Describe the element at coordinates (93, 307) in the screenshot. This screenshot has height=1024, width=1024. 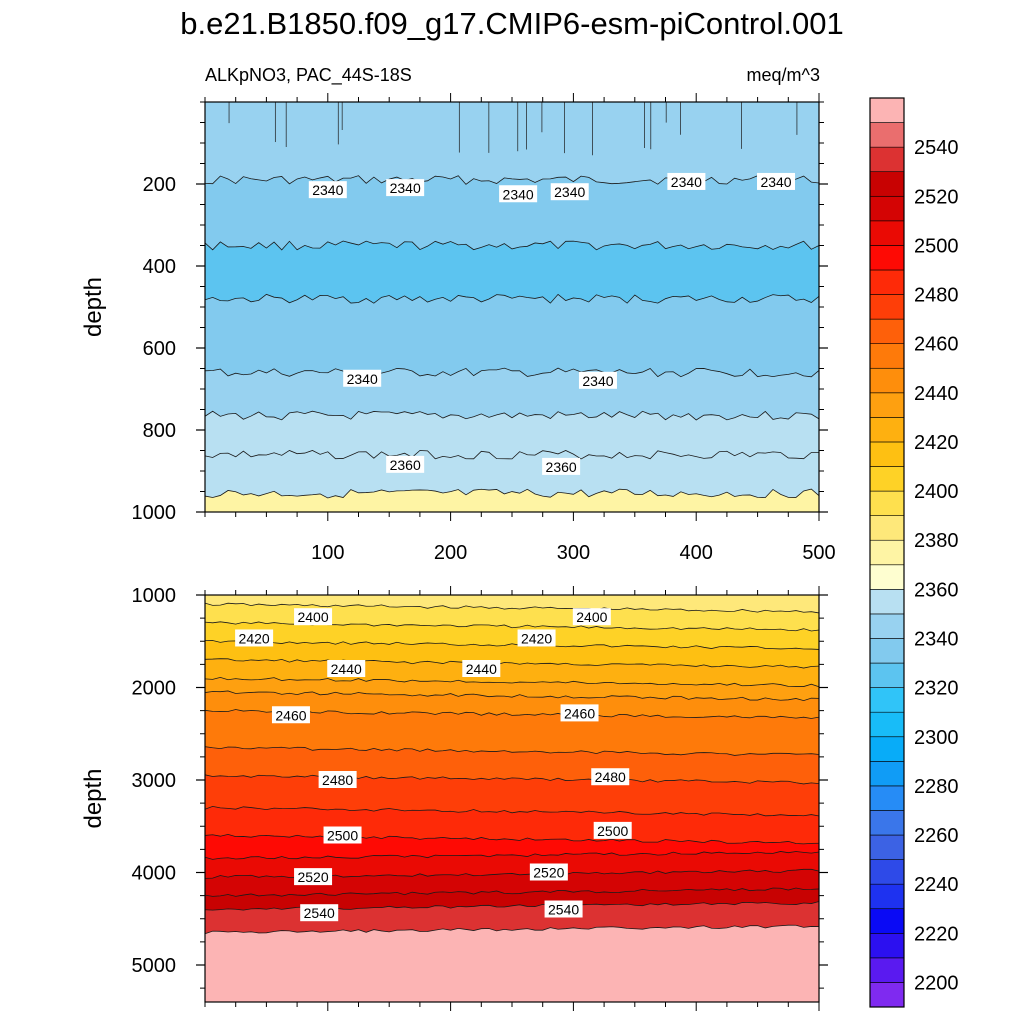
I see `y-axis-label: depth` at that location.